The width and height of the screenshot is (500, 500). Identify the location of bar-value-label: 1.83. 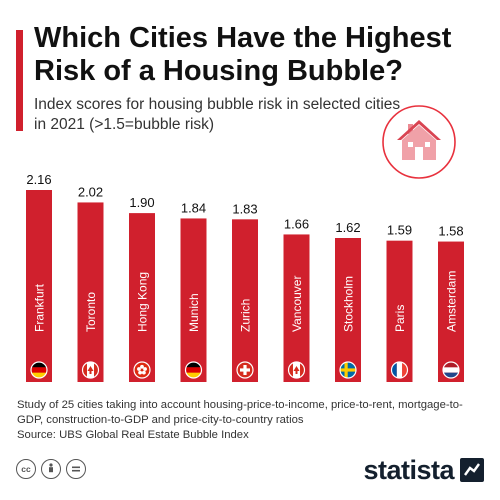
(244, 208).